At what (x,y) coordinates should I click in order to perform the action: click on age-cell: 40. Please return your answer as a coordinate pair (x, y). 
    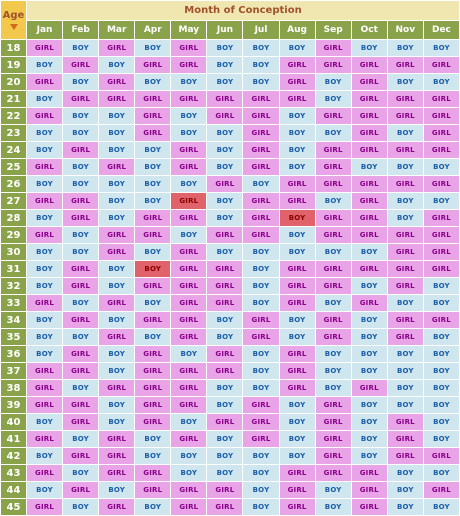
    Looking at the image, I should click on (13, 422).